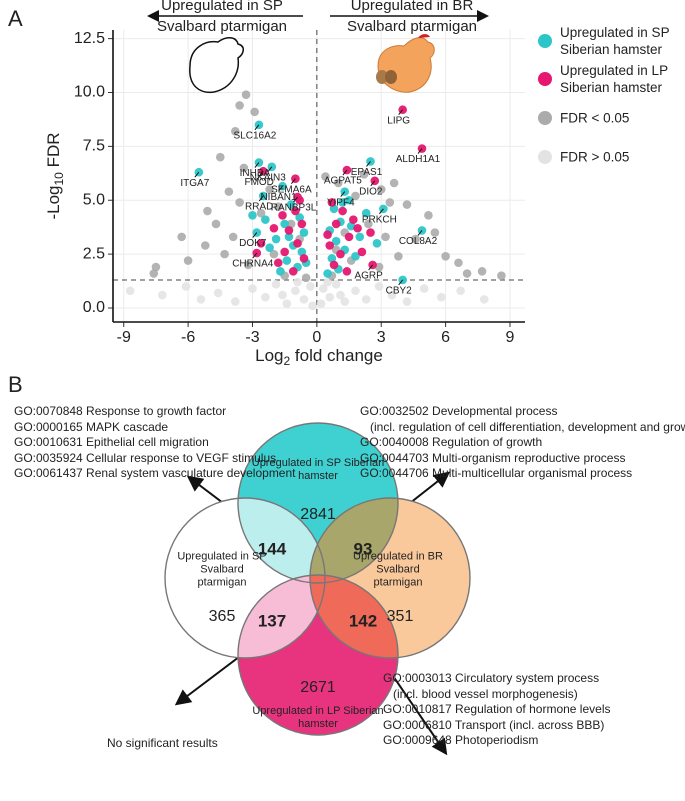 Image resolution: width=685 pixels, height=801 pixels. I want to click on header-text: Svalbard ptarmigan, so click(412, 26).